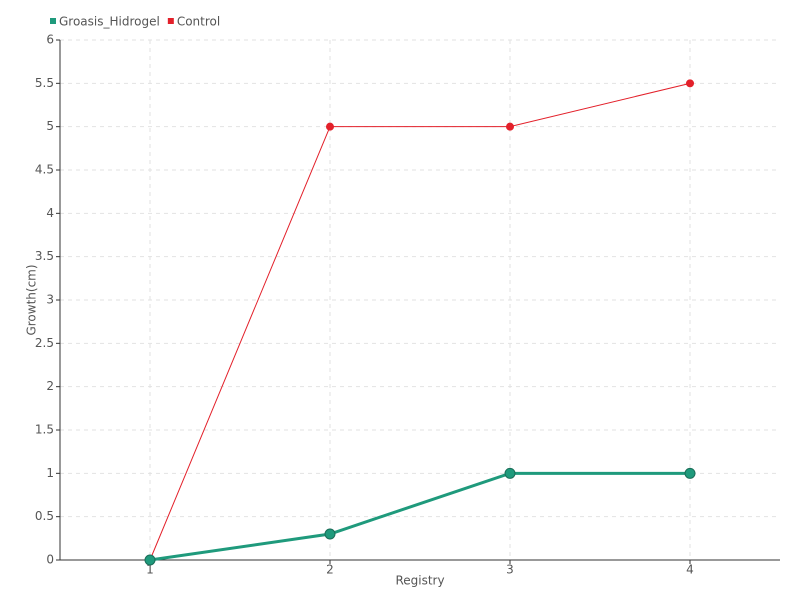  Describe the element at coordinates (50, 560) in the screenshot. I see `y-tick-label: 0` at that location.